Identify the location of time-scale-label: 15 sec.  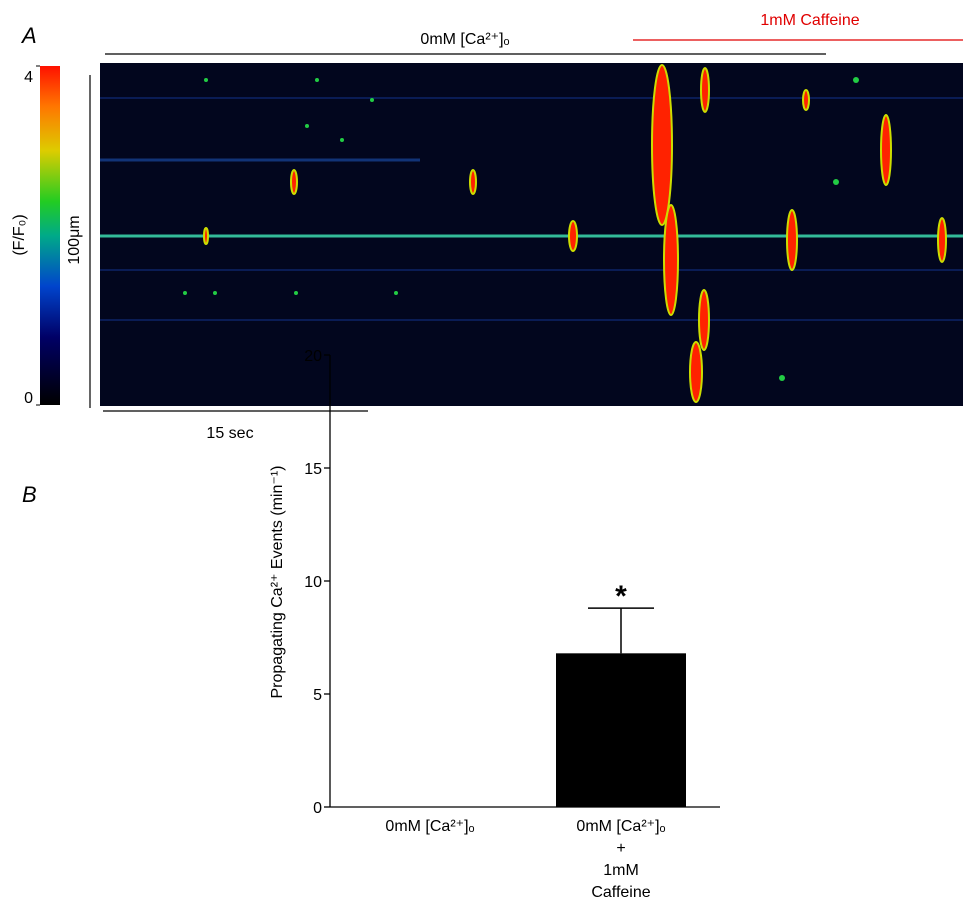
(229, 433).